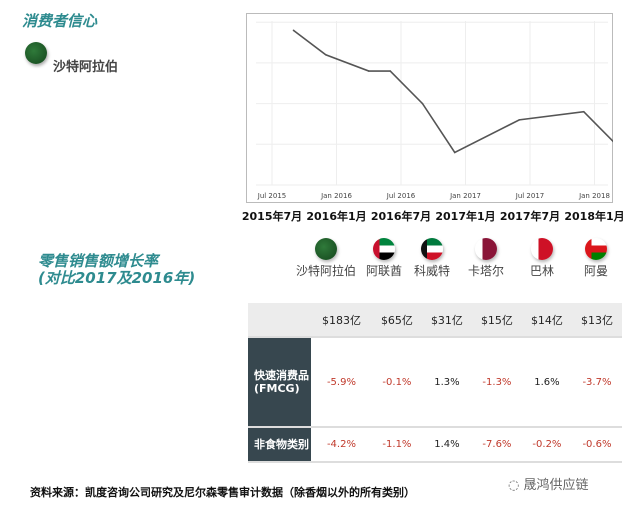 This screenshot has width=632, height=508. Describe the element at coordinates (336, 196) in the screenshot. I see `x-tick-label: Jan 2016` at that location.